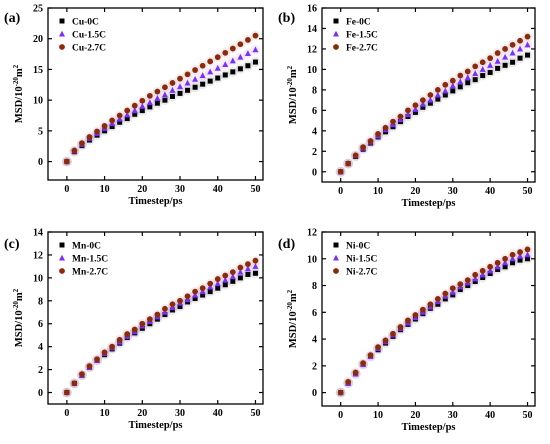  What do you see at coordinates (19, 328) in the screenshot?
I see `ylabel-text-part: MSD/10` at bounding box center [19, 328].